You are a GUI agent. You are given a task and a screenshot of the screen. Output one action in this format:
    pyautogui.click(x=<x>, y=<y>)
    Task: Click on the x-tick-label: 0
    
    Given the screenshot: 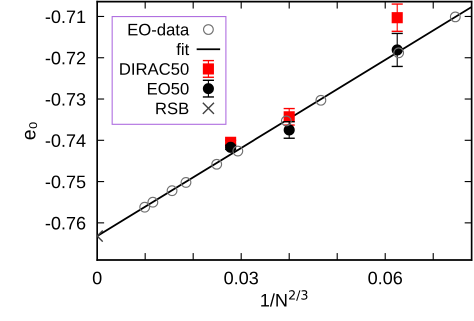 What is the action you would take?
    pyautogui.click(x=97, y=278)
    